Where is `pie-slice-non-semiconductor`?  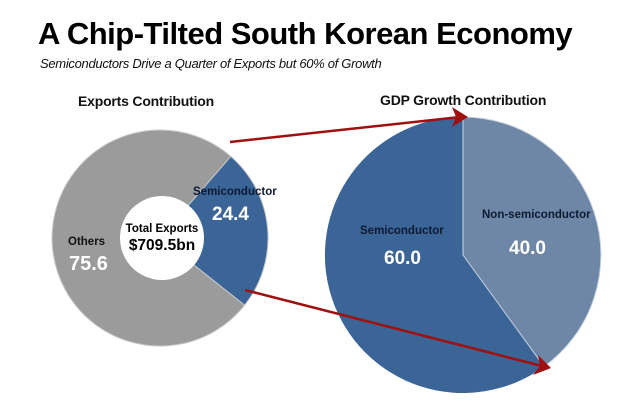 pie-slice-non-semiconductor is located at coordinates (532, 242).